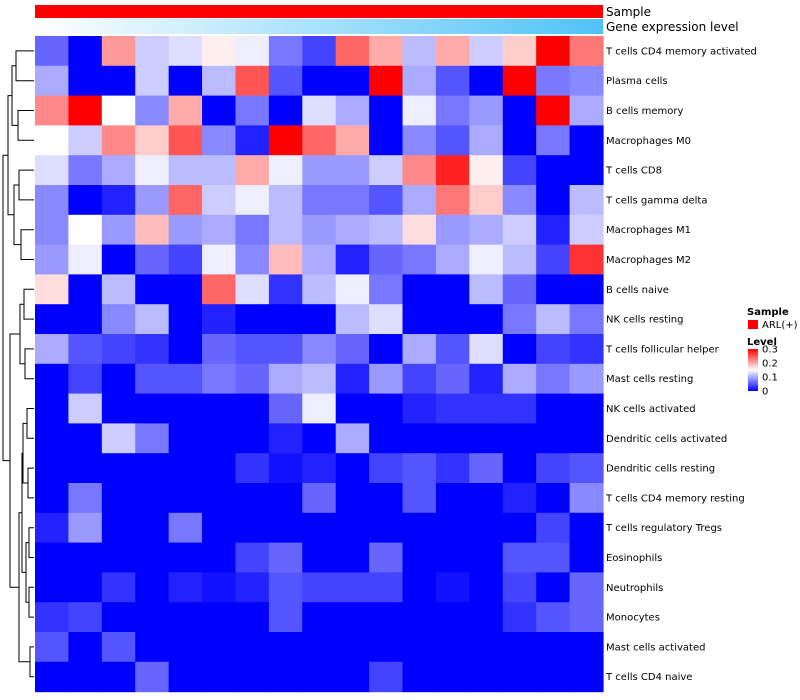  Describe the element at coordinates (648, 141) in the screenshot. I see `row-label: Macrophages M0` at that location.